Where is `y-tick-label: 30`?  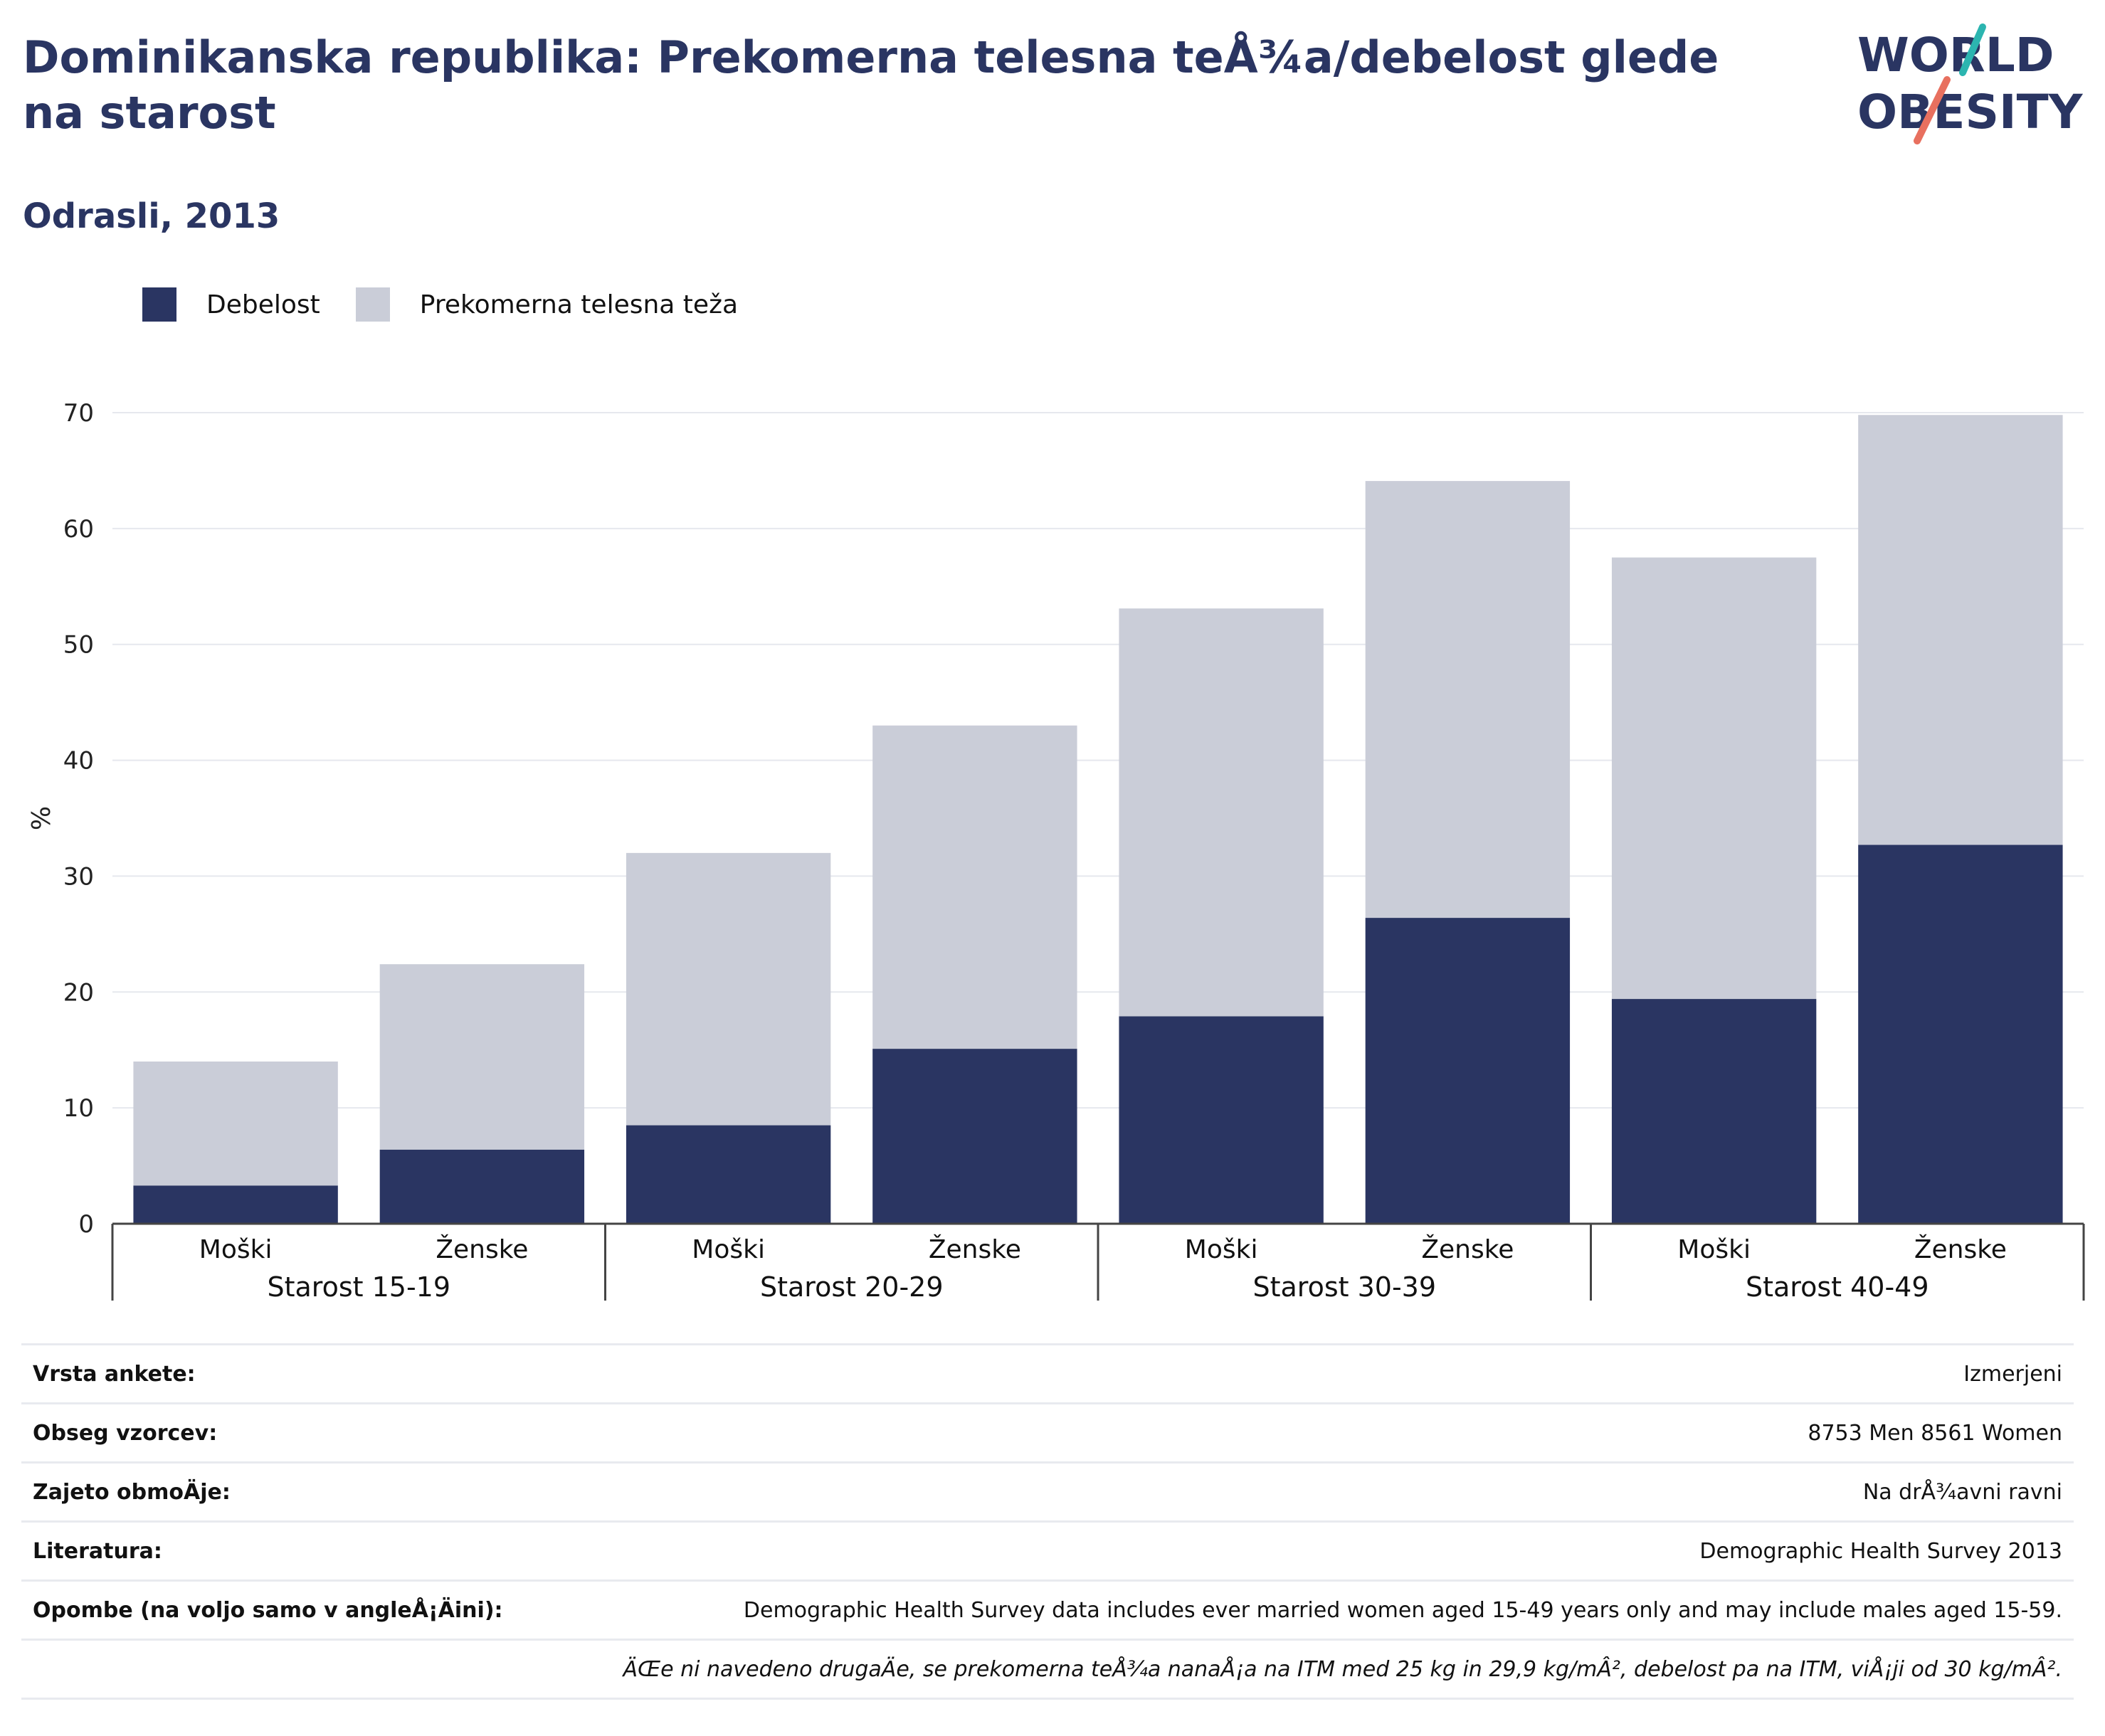 y-tick-label: 30 is located at coordinates (78, 876).